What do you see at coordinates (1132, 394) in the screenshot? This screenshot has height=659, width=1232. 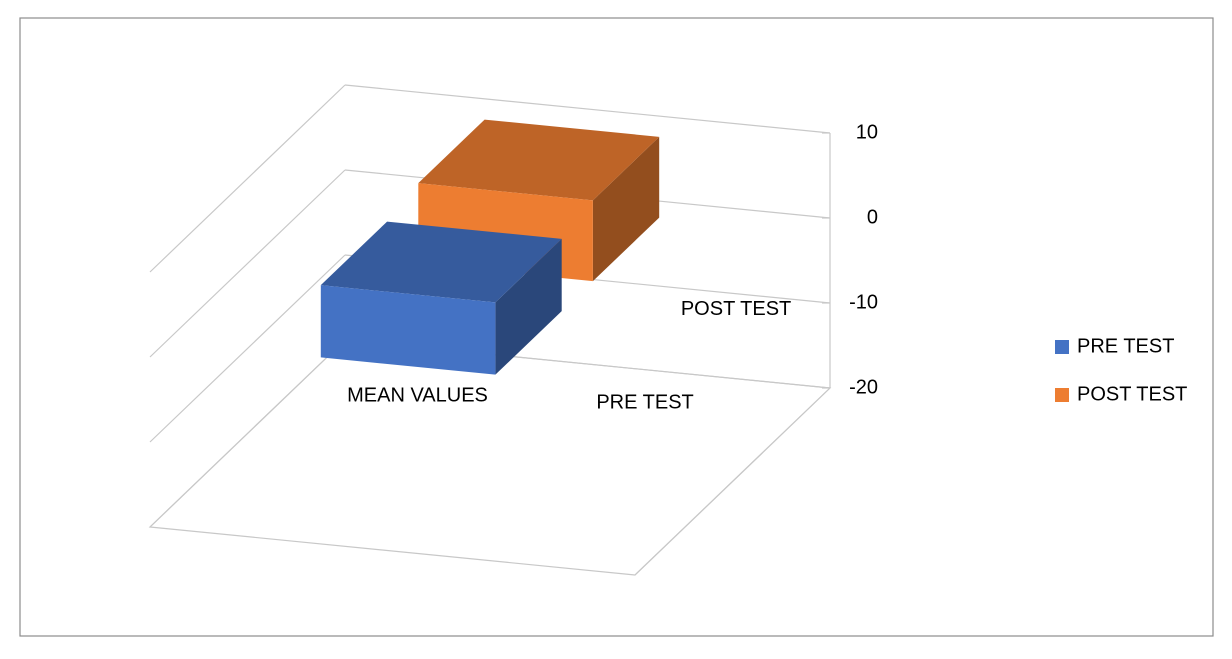 I see `legend-label: POST TEST` at bounding box center [1132, 394].